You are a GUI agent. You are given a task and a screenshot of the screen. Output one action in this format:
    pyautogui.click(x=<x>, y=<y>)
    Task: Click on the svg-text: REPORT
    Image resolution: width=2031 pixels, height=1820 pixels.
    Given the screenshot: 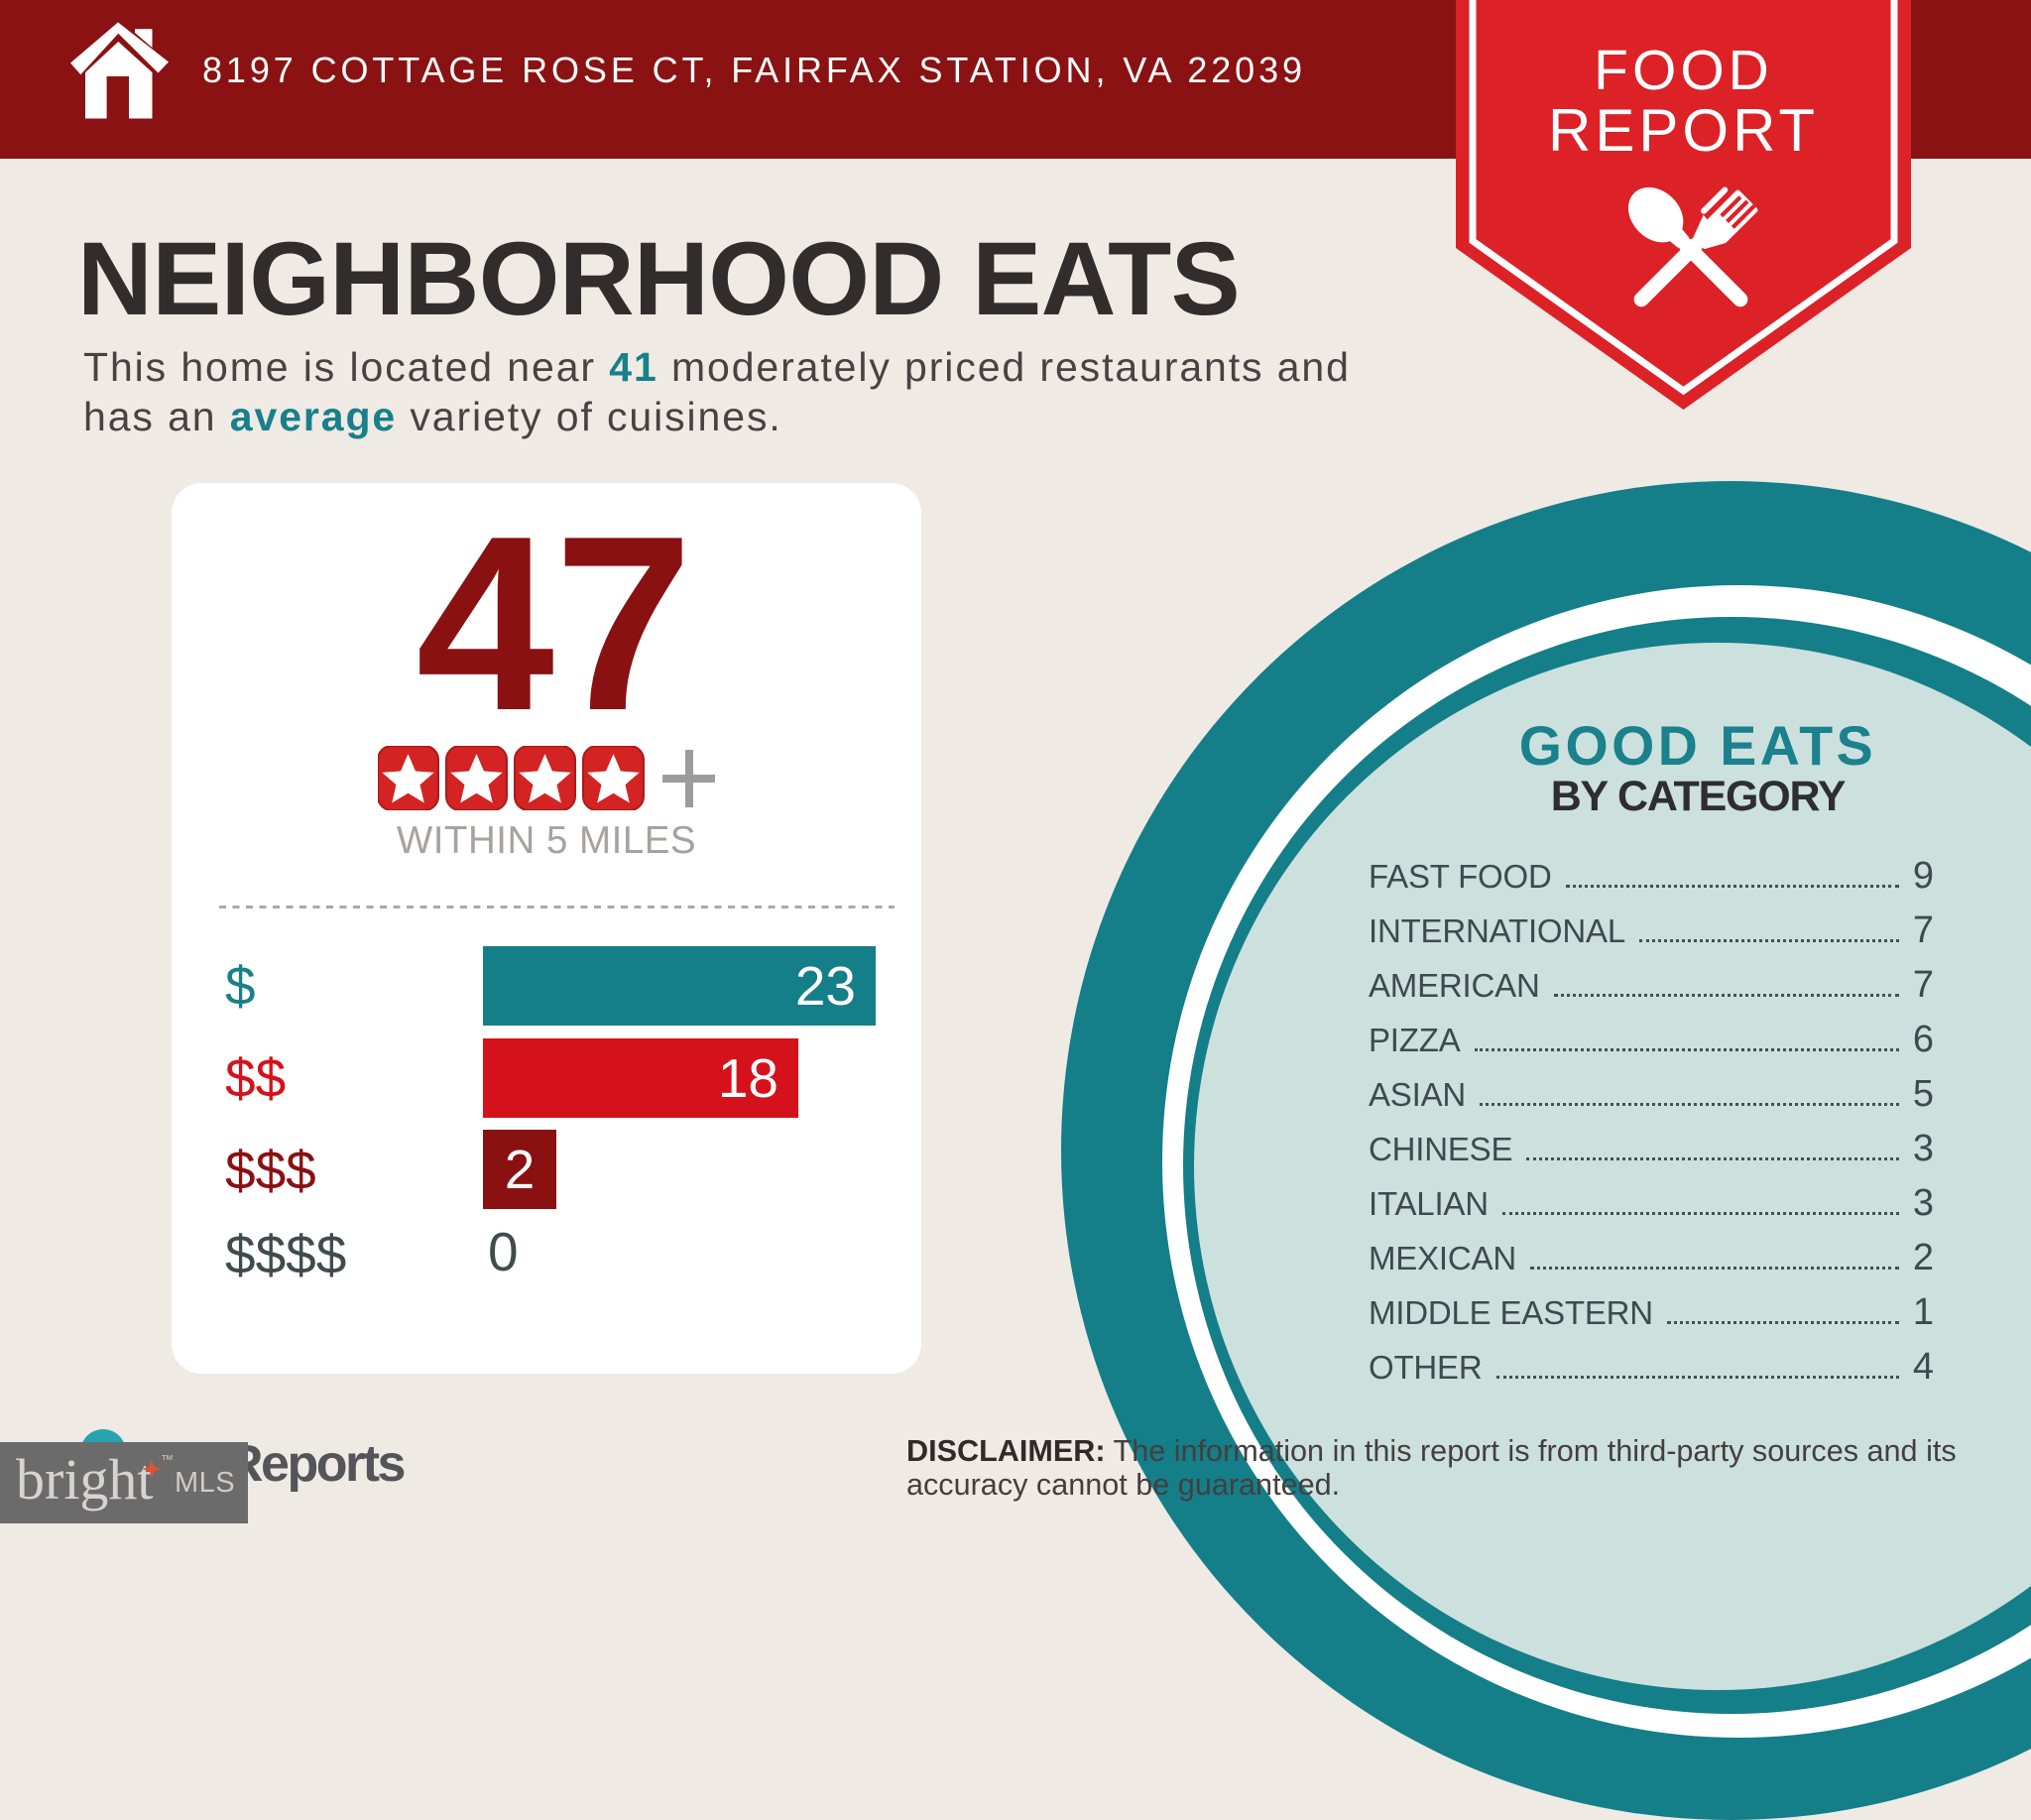 What is the action you would take?
    pyautogui.click(x=1684, y=130)
    